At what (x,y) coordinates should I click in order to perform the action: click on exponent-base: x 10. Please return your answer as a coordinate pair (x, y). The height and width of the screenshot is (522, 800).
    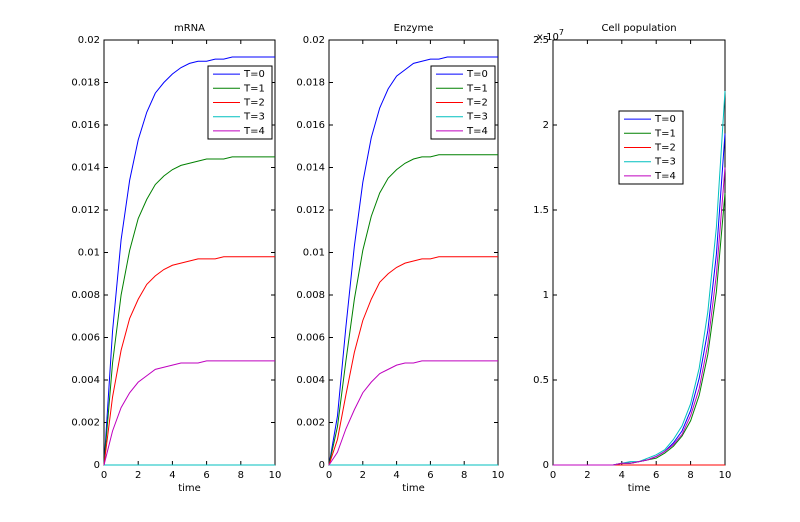
    Looking at the image, I should click on (548, 37).